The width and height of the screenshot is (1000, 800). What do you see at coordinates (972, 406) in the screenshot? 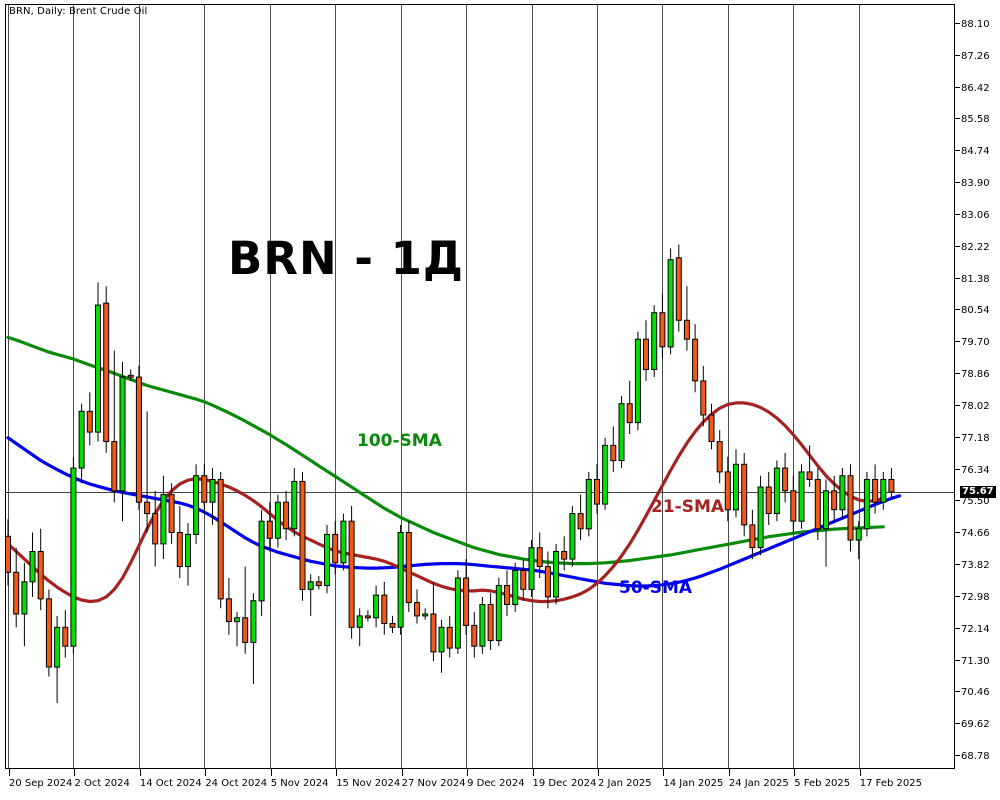
I see `price-tick: 78.02` at bounding box center [972, 406].